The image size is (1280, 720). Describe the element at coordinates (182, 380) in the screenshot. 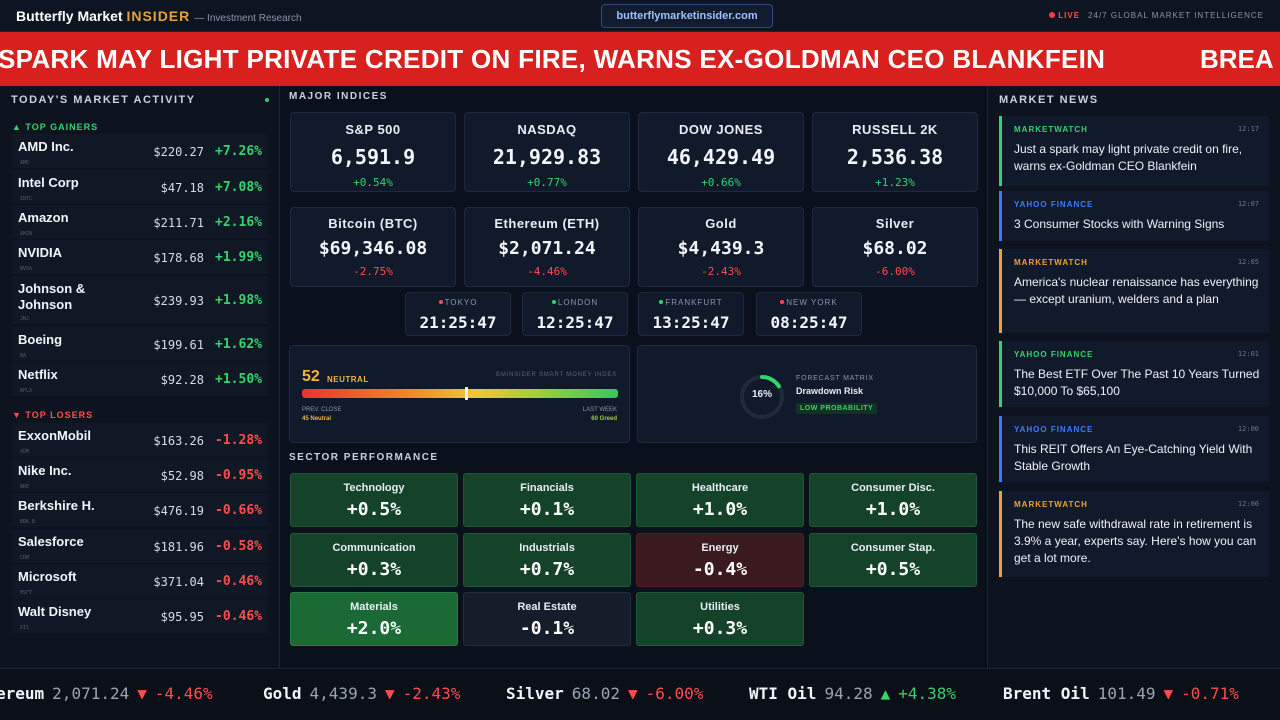

I see `stock-price: $92.28` at that location.